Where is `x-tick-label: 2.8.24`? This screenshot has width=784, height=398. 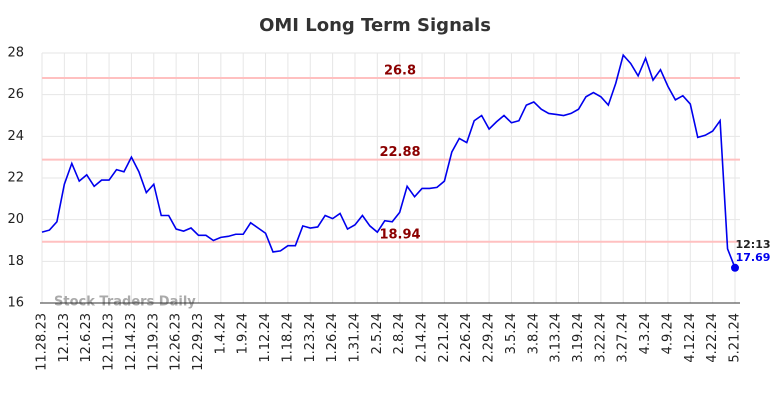 x-tick-label: 2.8.24 is located at coordinates (399, 333).